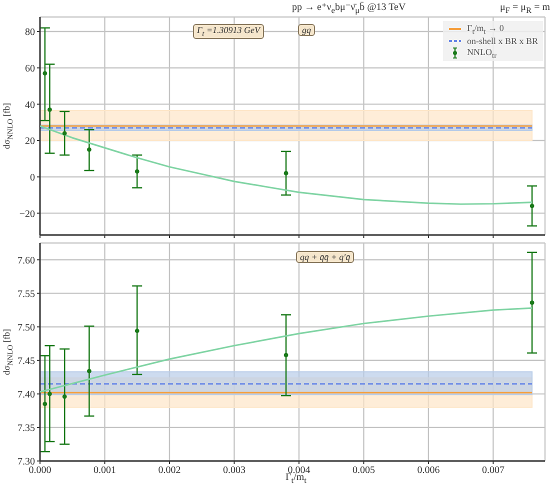  Describe the element at coordinates (26, 462) in the screenshot. I see `y-tick-label: 7.30` at that location.